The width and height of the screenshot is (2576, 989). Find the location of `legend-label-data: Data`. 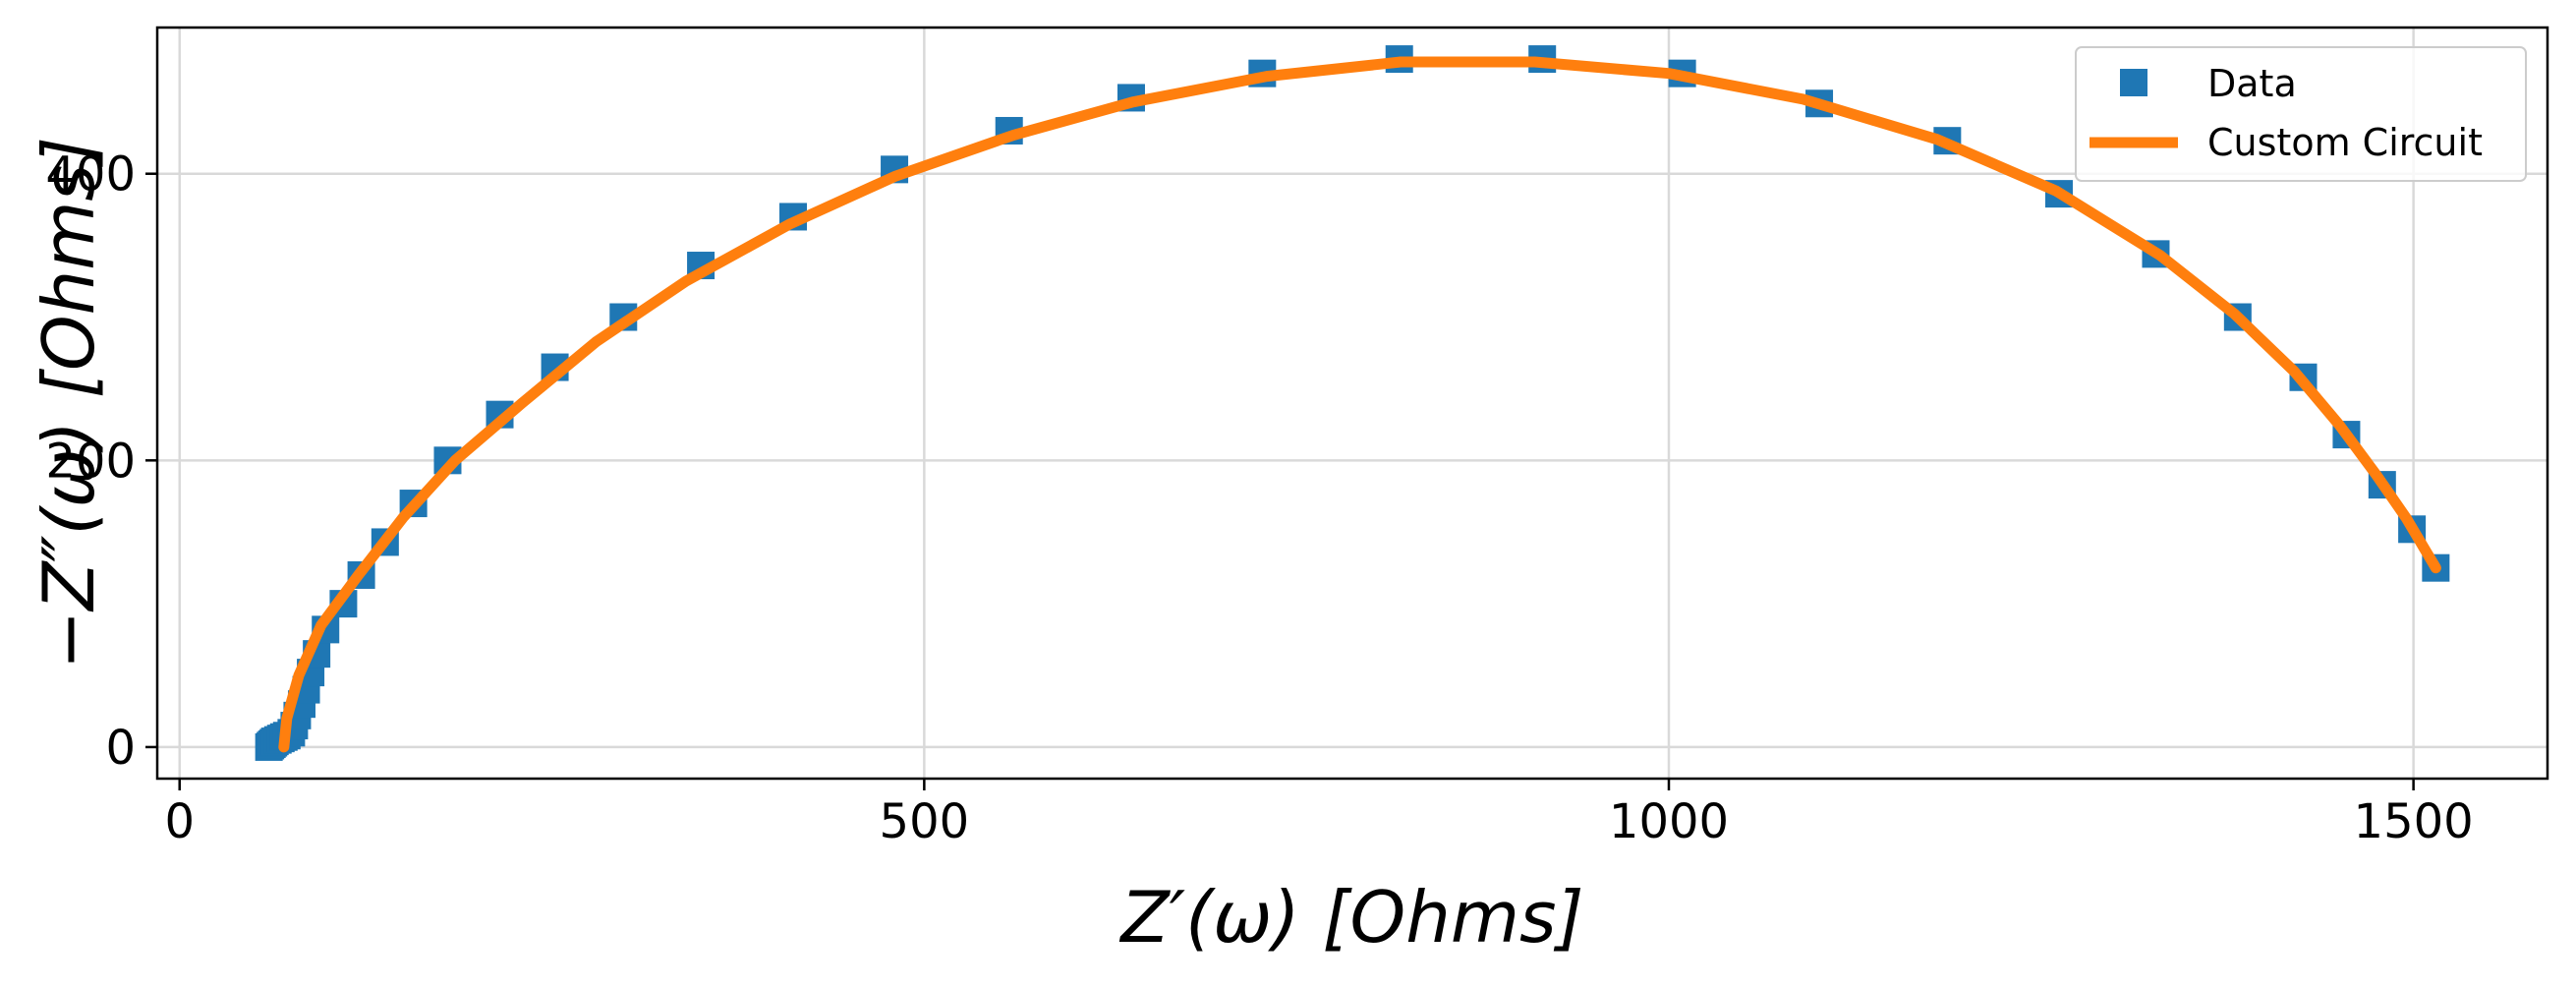

legend-label-data: Data is located at coordinates (2252, 83).